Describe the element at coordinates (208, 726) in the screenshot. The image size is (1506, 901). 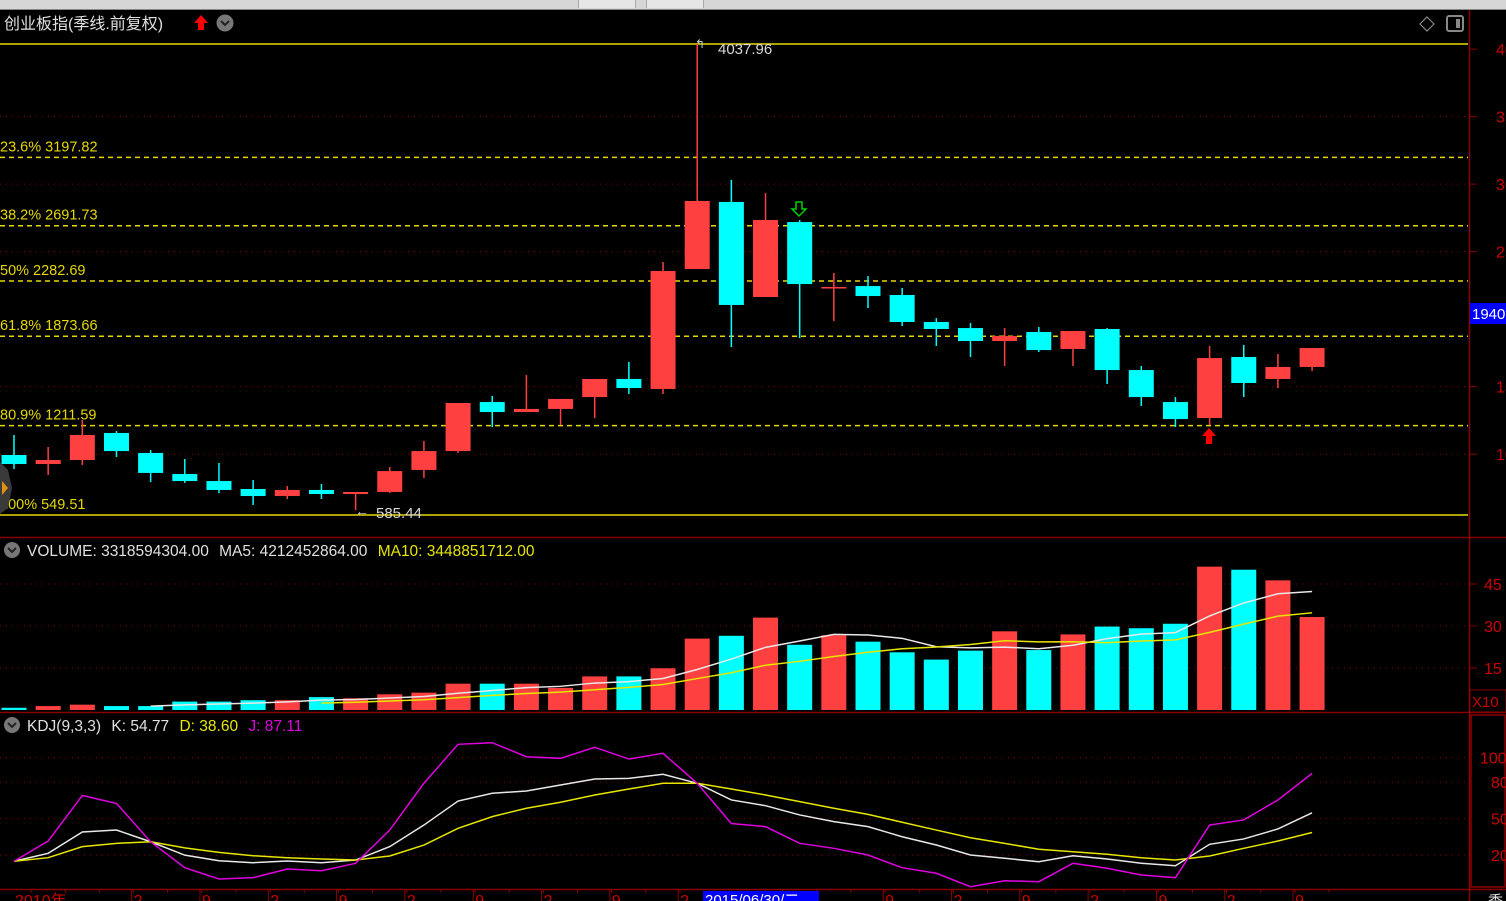
I see `d-value: D: 38.60` at that location.